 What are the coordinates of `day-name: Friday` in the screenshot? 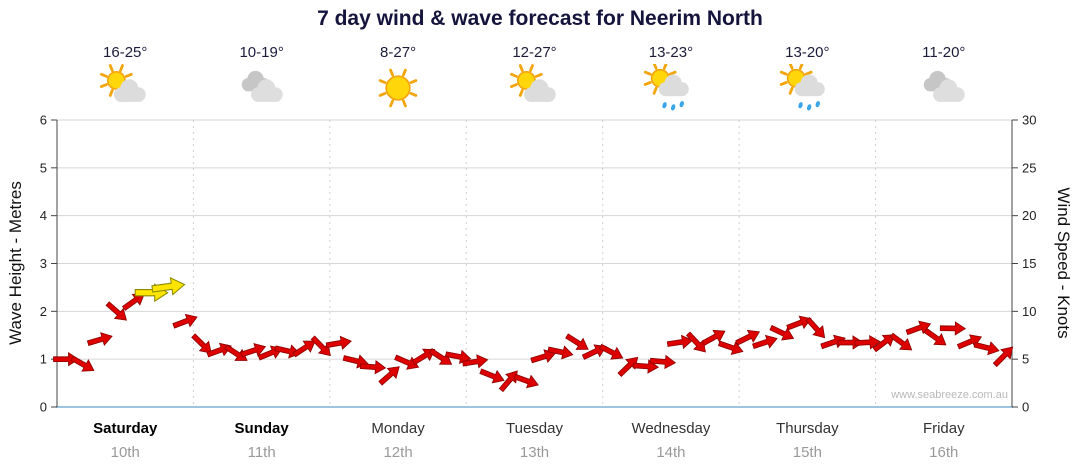 It's located at (943, 428).